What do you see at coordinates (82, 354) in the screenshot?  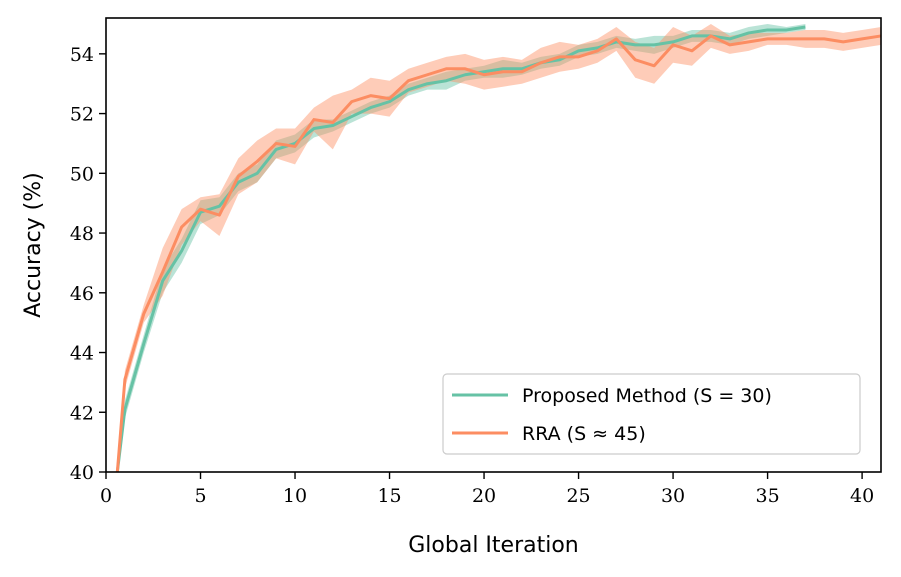 I see `y-tick-label: 44` at bounding box center [82, 354].